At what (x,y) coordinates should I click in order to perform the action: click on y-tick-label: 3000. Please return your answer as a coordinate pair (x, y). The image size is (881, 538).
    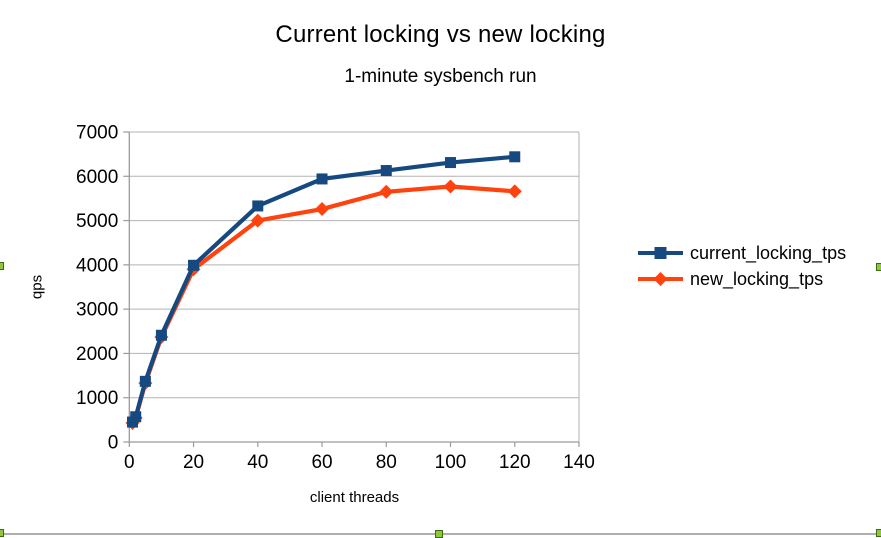
    Looking at the image, I should click on (97, 310).